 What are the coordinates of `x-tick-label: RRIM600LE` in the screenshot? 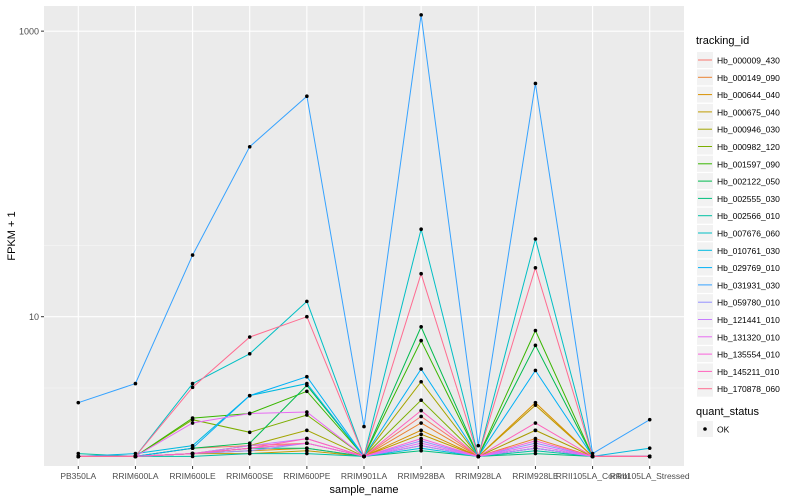 It's located at (192, 476).